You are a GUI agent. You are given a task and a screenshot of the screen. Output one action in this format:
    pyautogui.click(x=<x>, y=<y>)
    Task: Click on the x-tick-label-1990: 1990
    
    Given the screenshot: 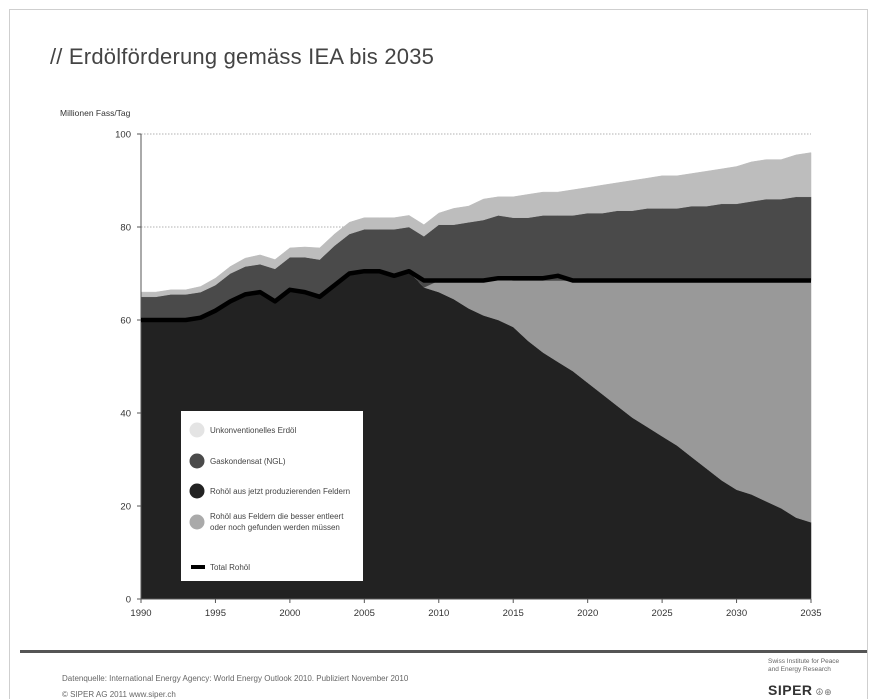 What is the action you would take?
    pyautogui.click(x=140, y=613)
    